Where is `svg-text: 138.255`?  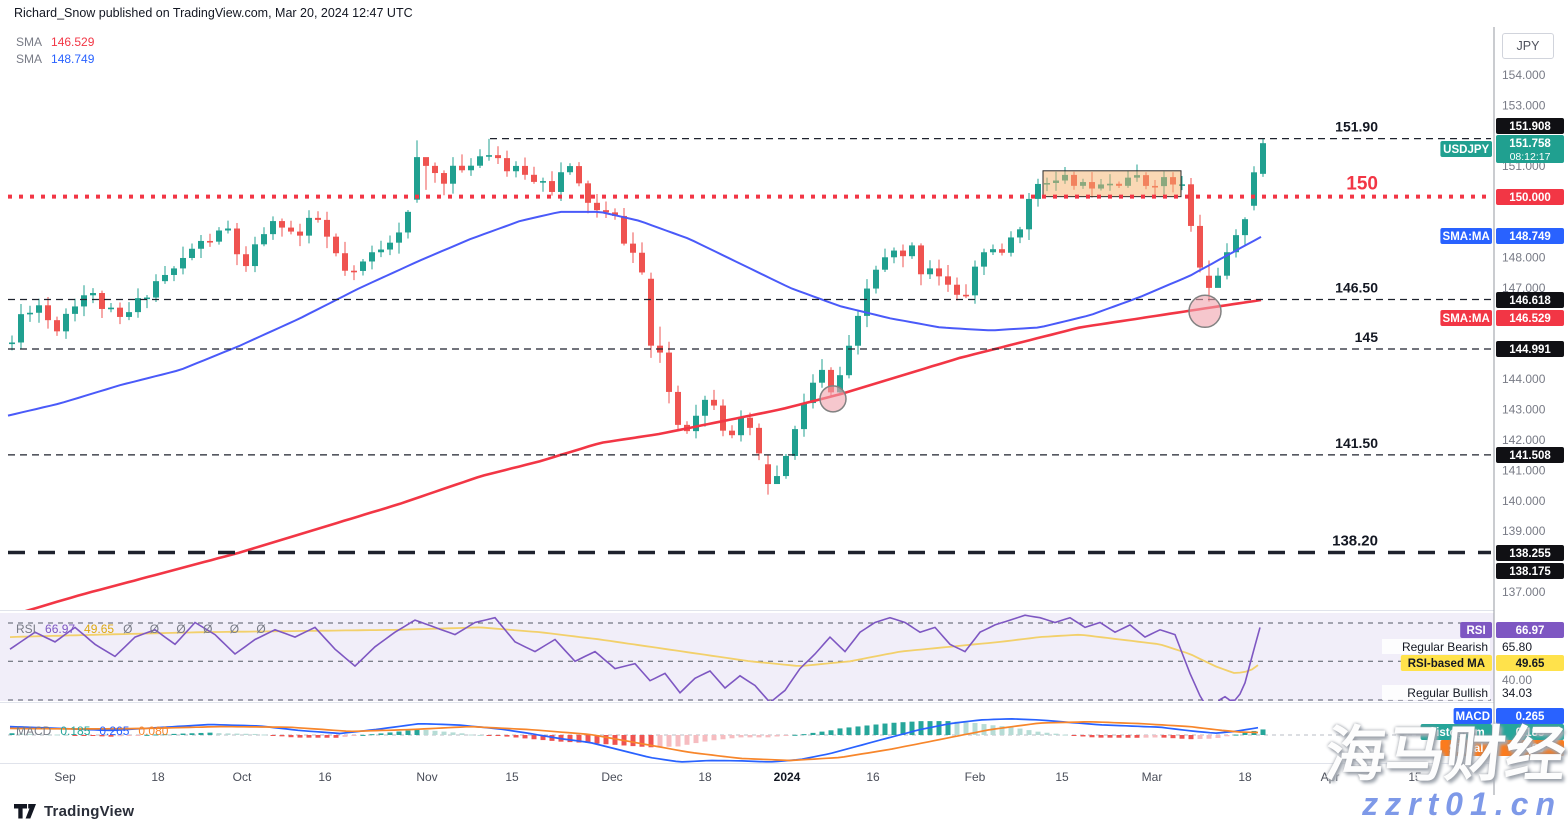
svg-text: 138.255 is located at coordinates (1530, 554).